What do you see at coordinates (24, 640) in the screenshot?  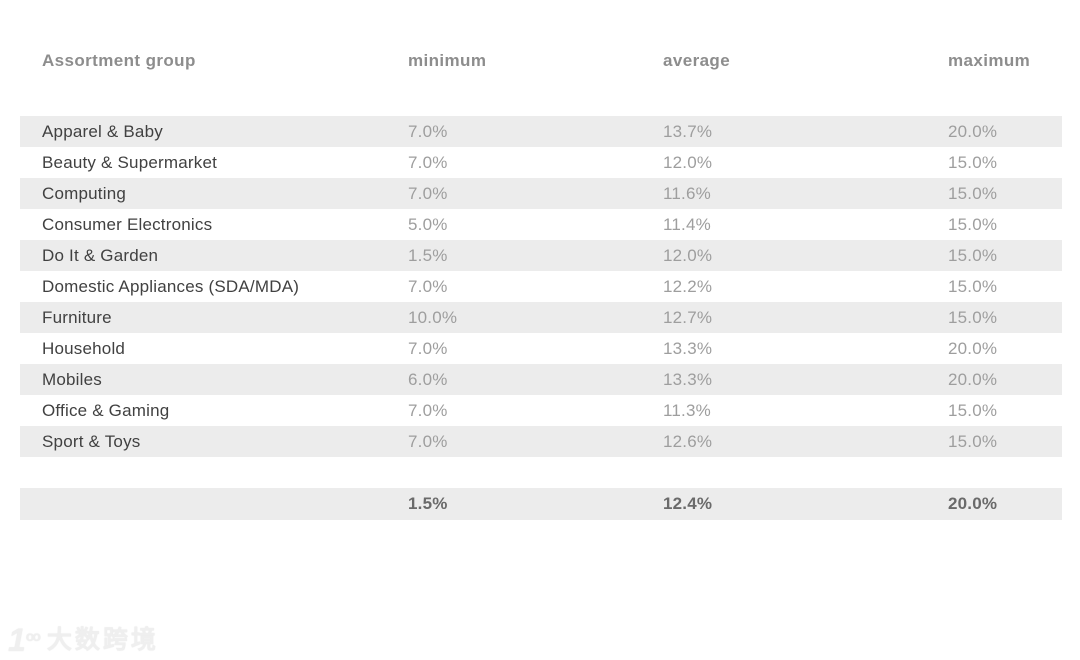 I see `k100-logo-icon: 1oo` at bounding box center [24, 640].